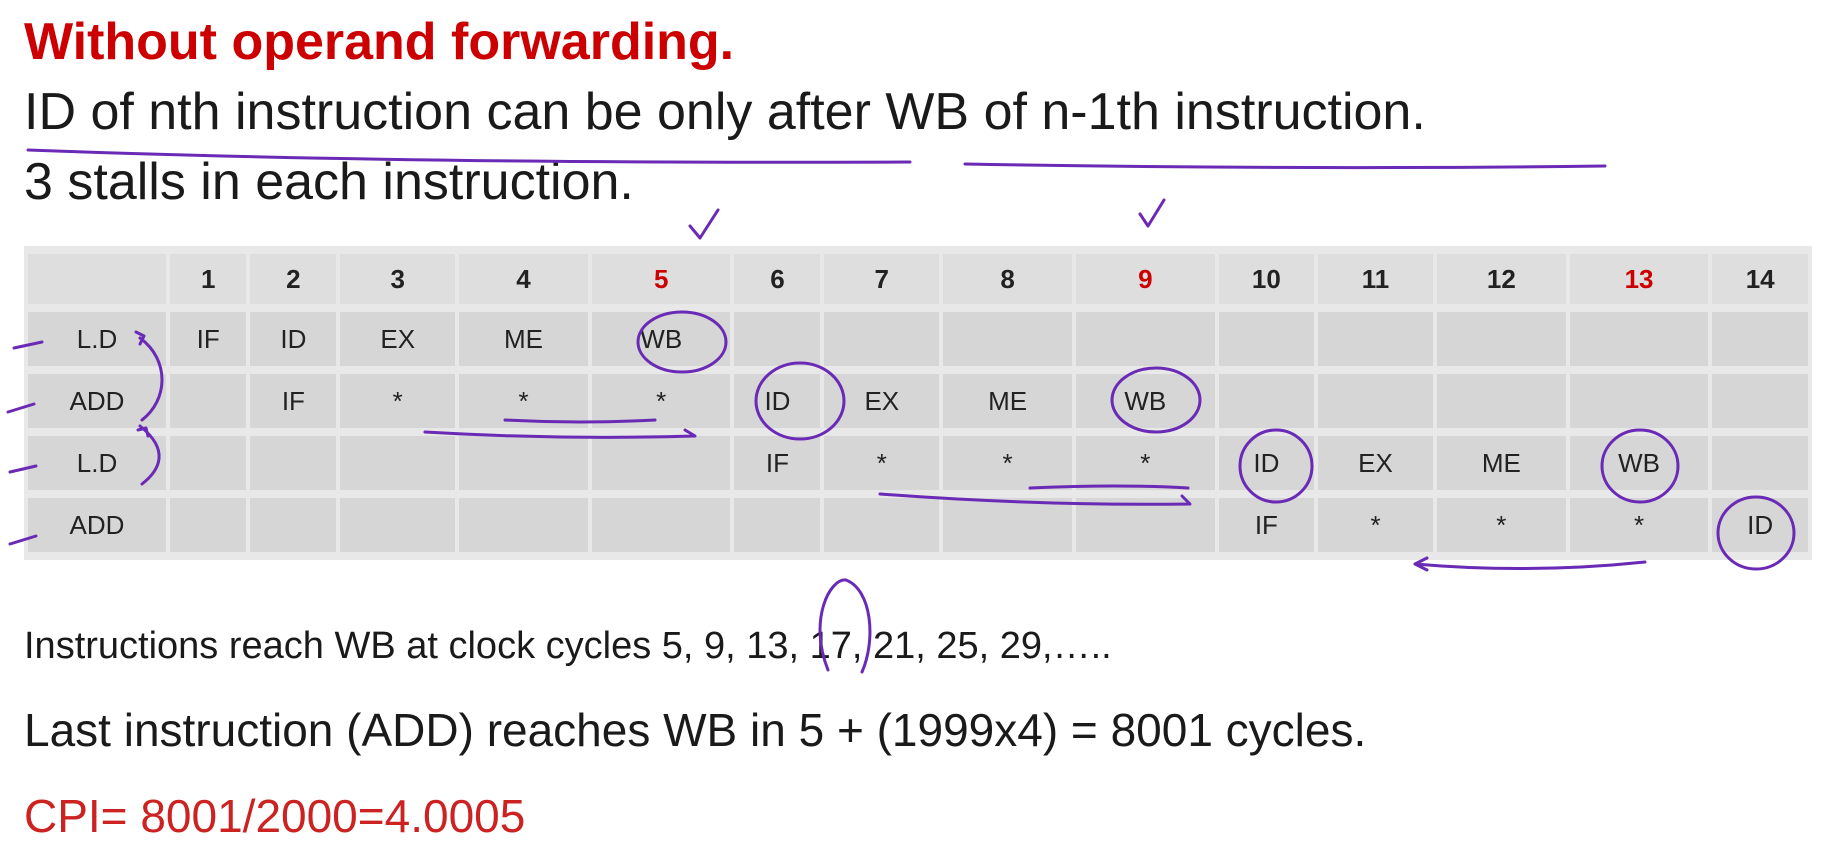 Image resolution: width=1846 pixels, height=855 pixels. I want to click on cycle-number: 8, so click(1008, 279).